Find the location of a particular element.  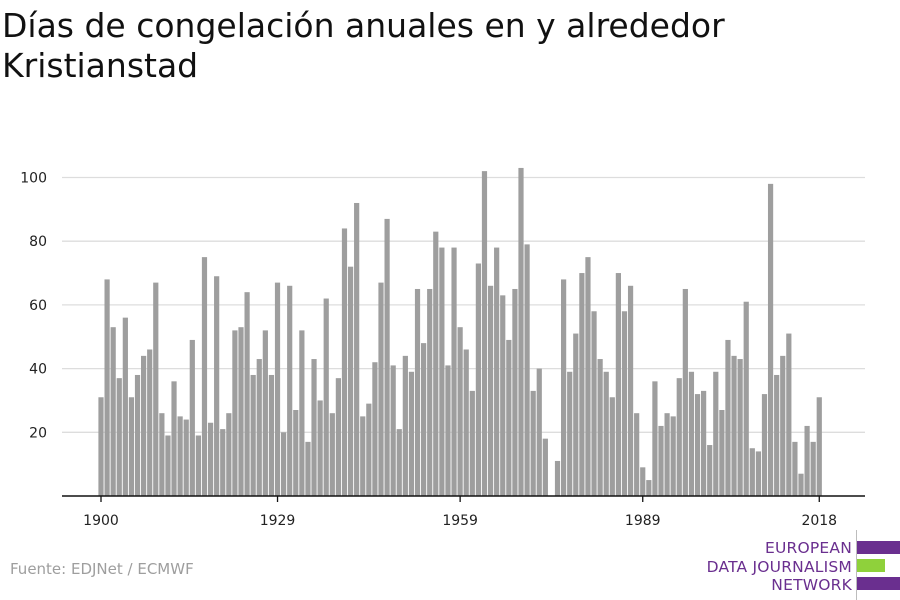

bar-1959 is located at coordinates (460, 411).